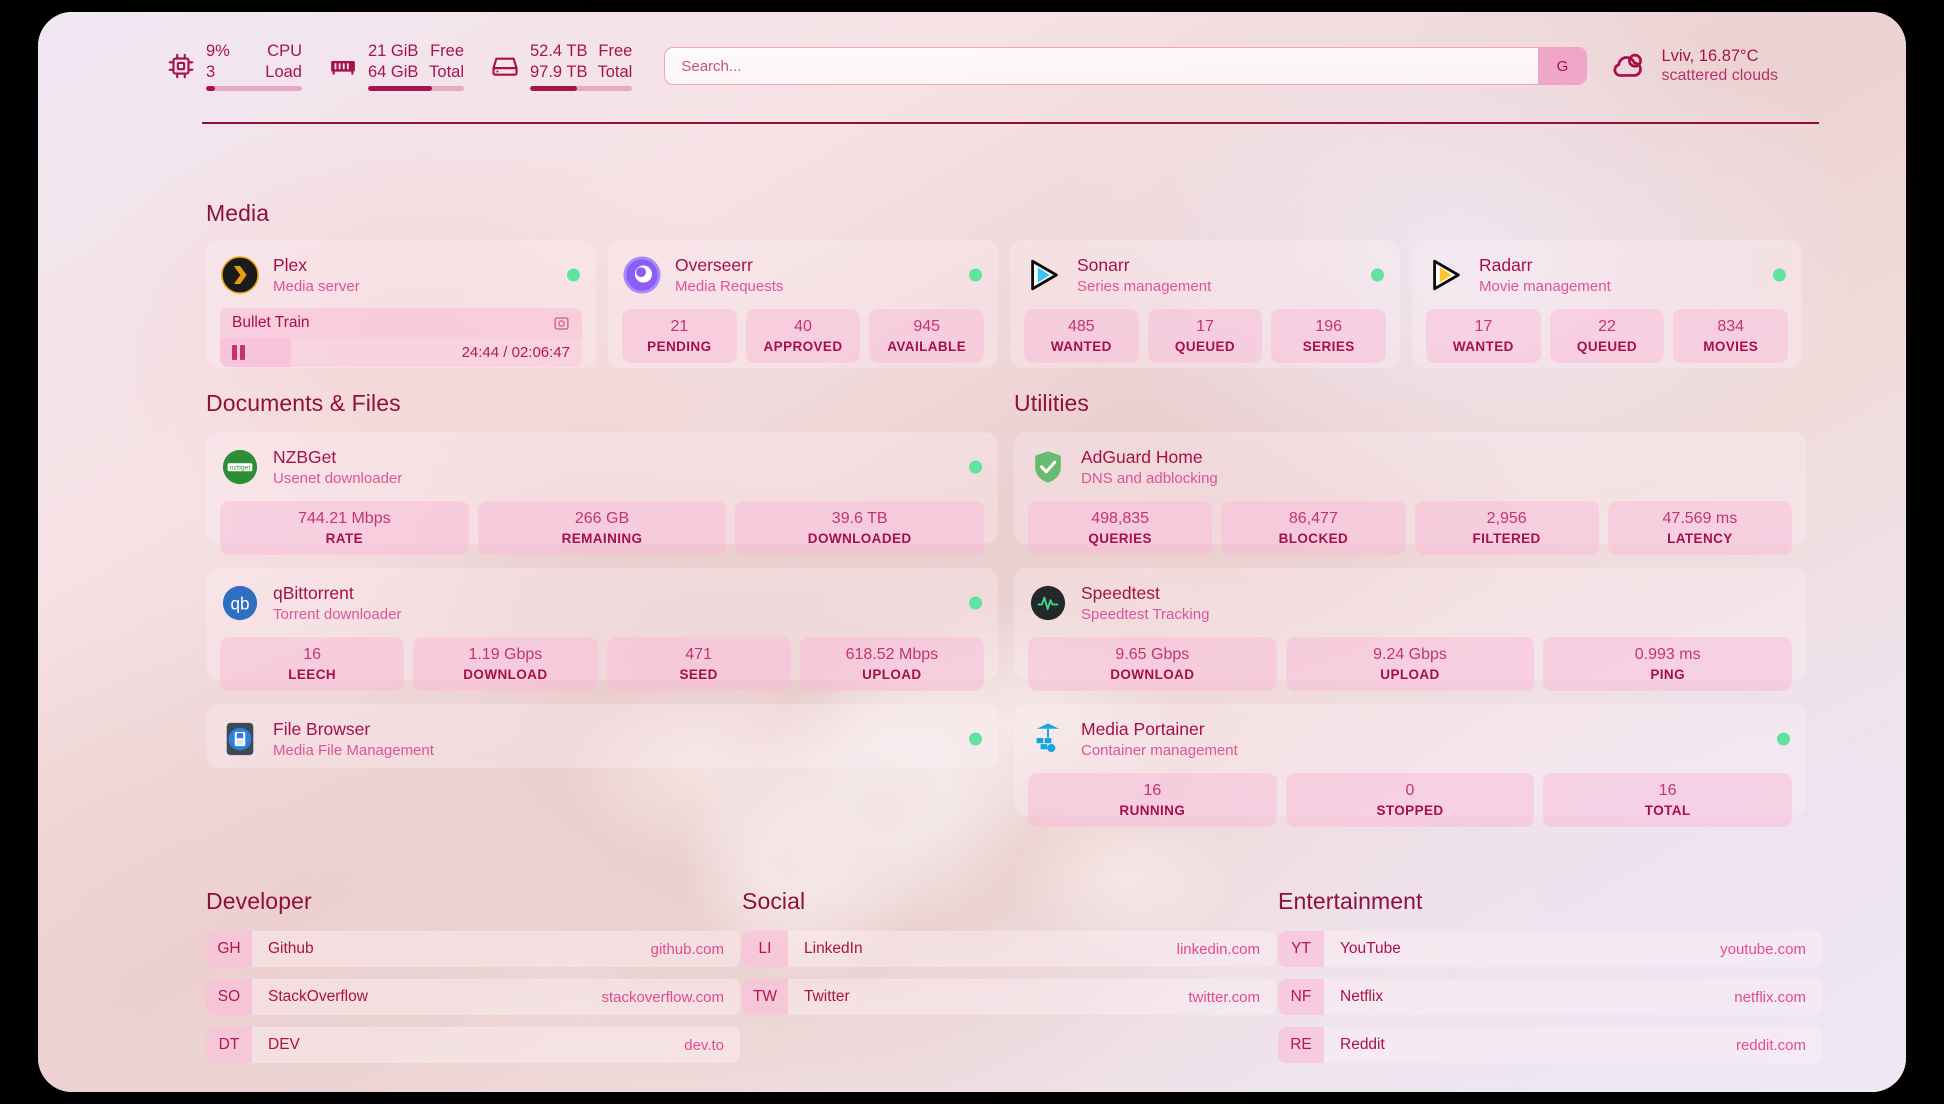 The image size is (1944, 1104). Describe the element at coordinates (393, 50) in the screenshot. I see `memory-free-value: 21 GiB` at that location.